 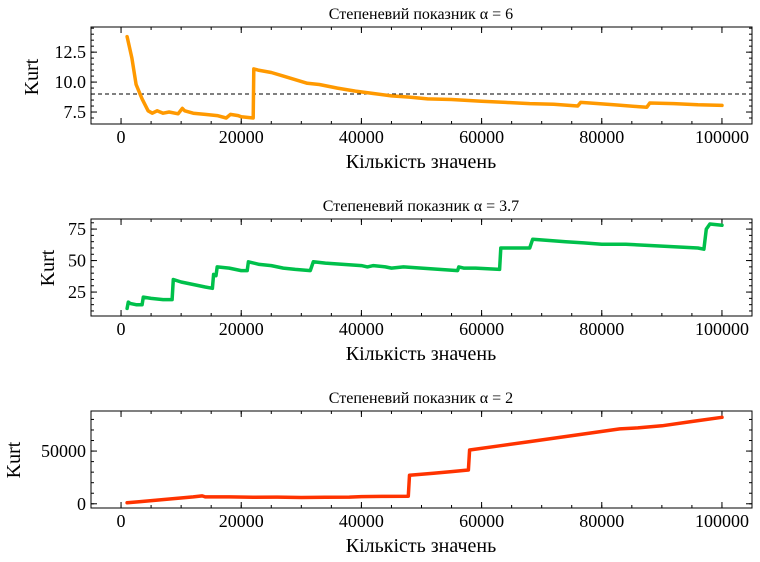 I want to click on y-tick-label: 50, so click(x=77, y=261).